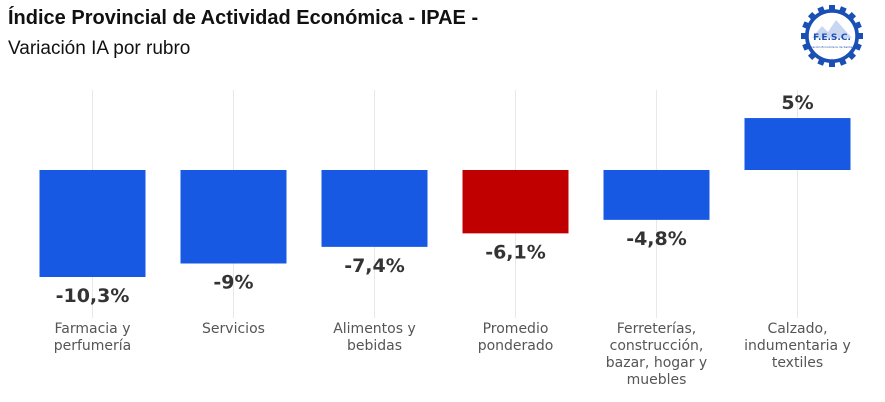 Image resolution: width=885 pixels, height=402 pixels. I want to click on category-label: bazar, hogar y, so click(656, 363).